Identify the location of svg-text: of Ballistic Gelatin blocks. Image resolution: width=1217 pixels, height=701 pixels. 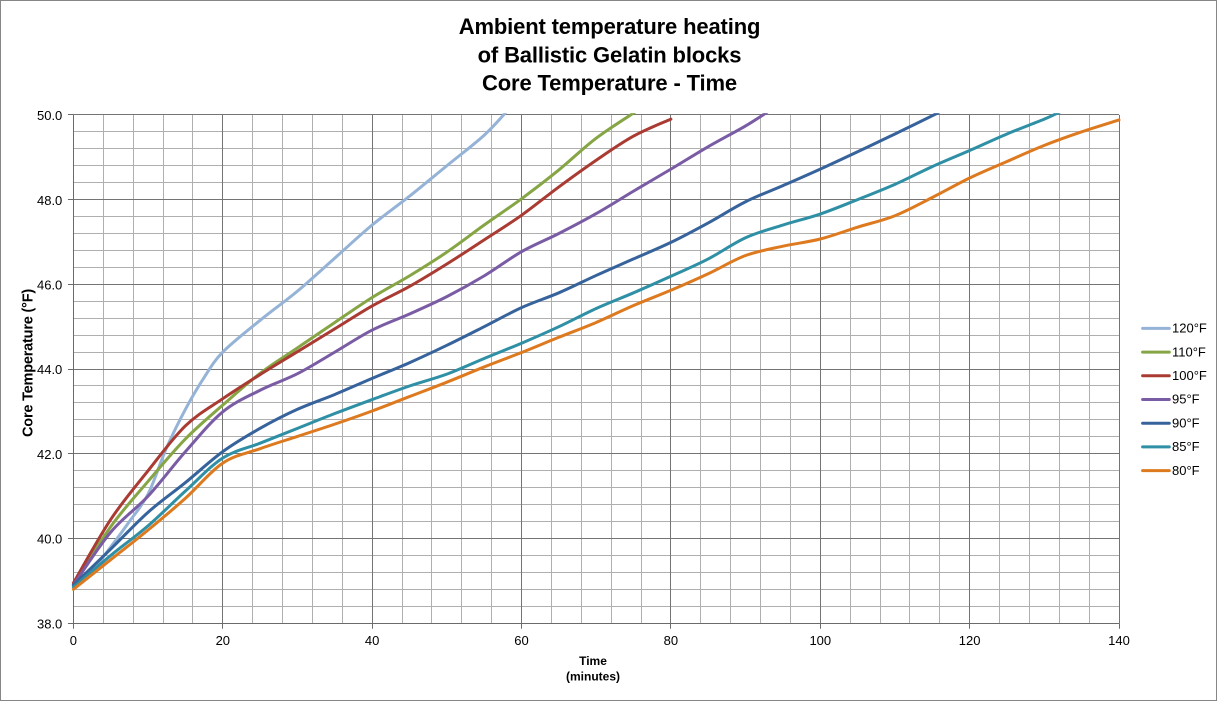
(610, 54).